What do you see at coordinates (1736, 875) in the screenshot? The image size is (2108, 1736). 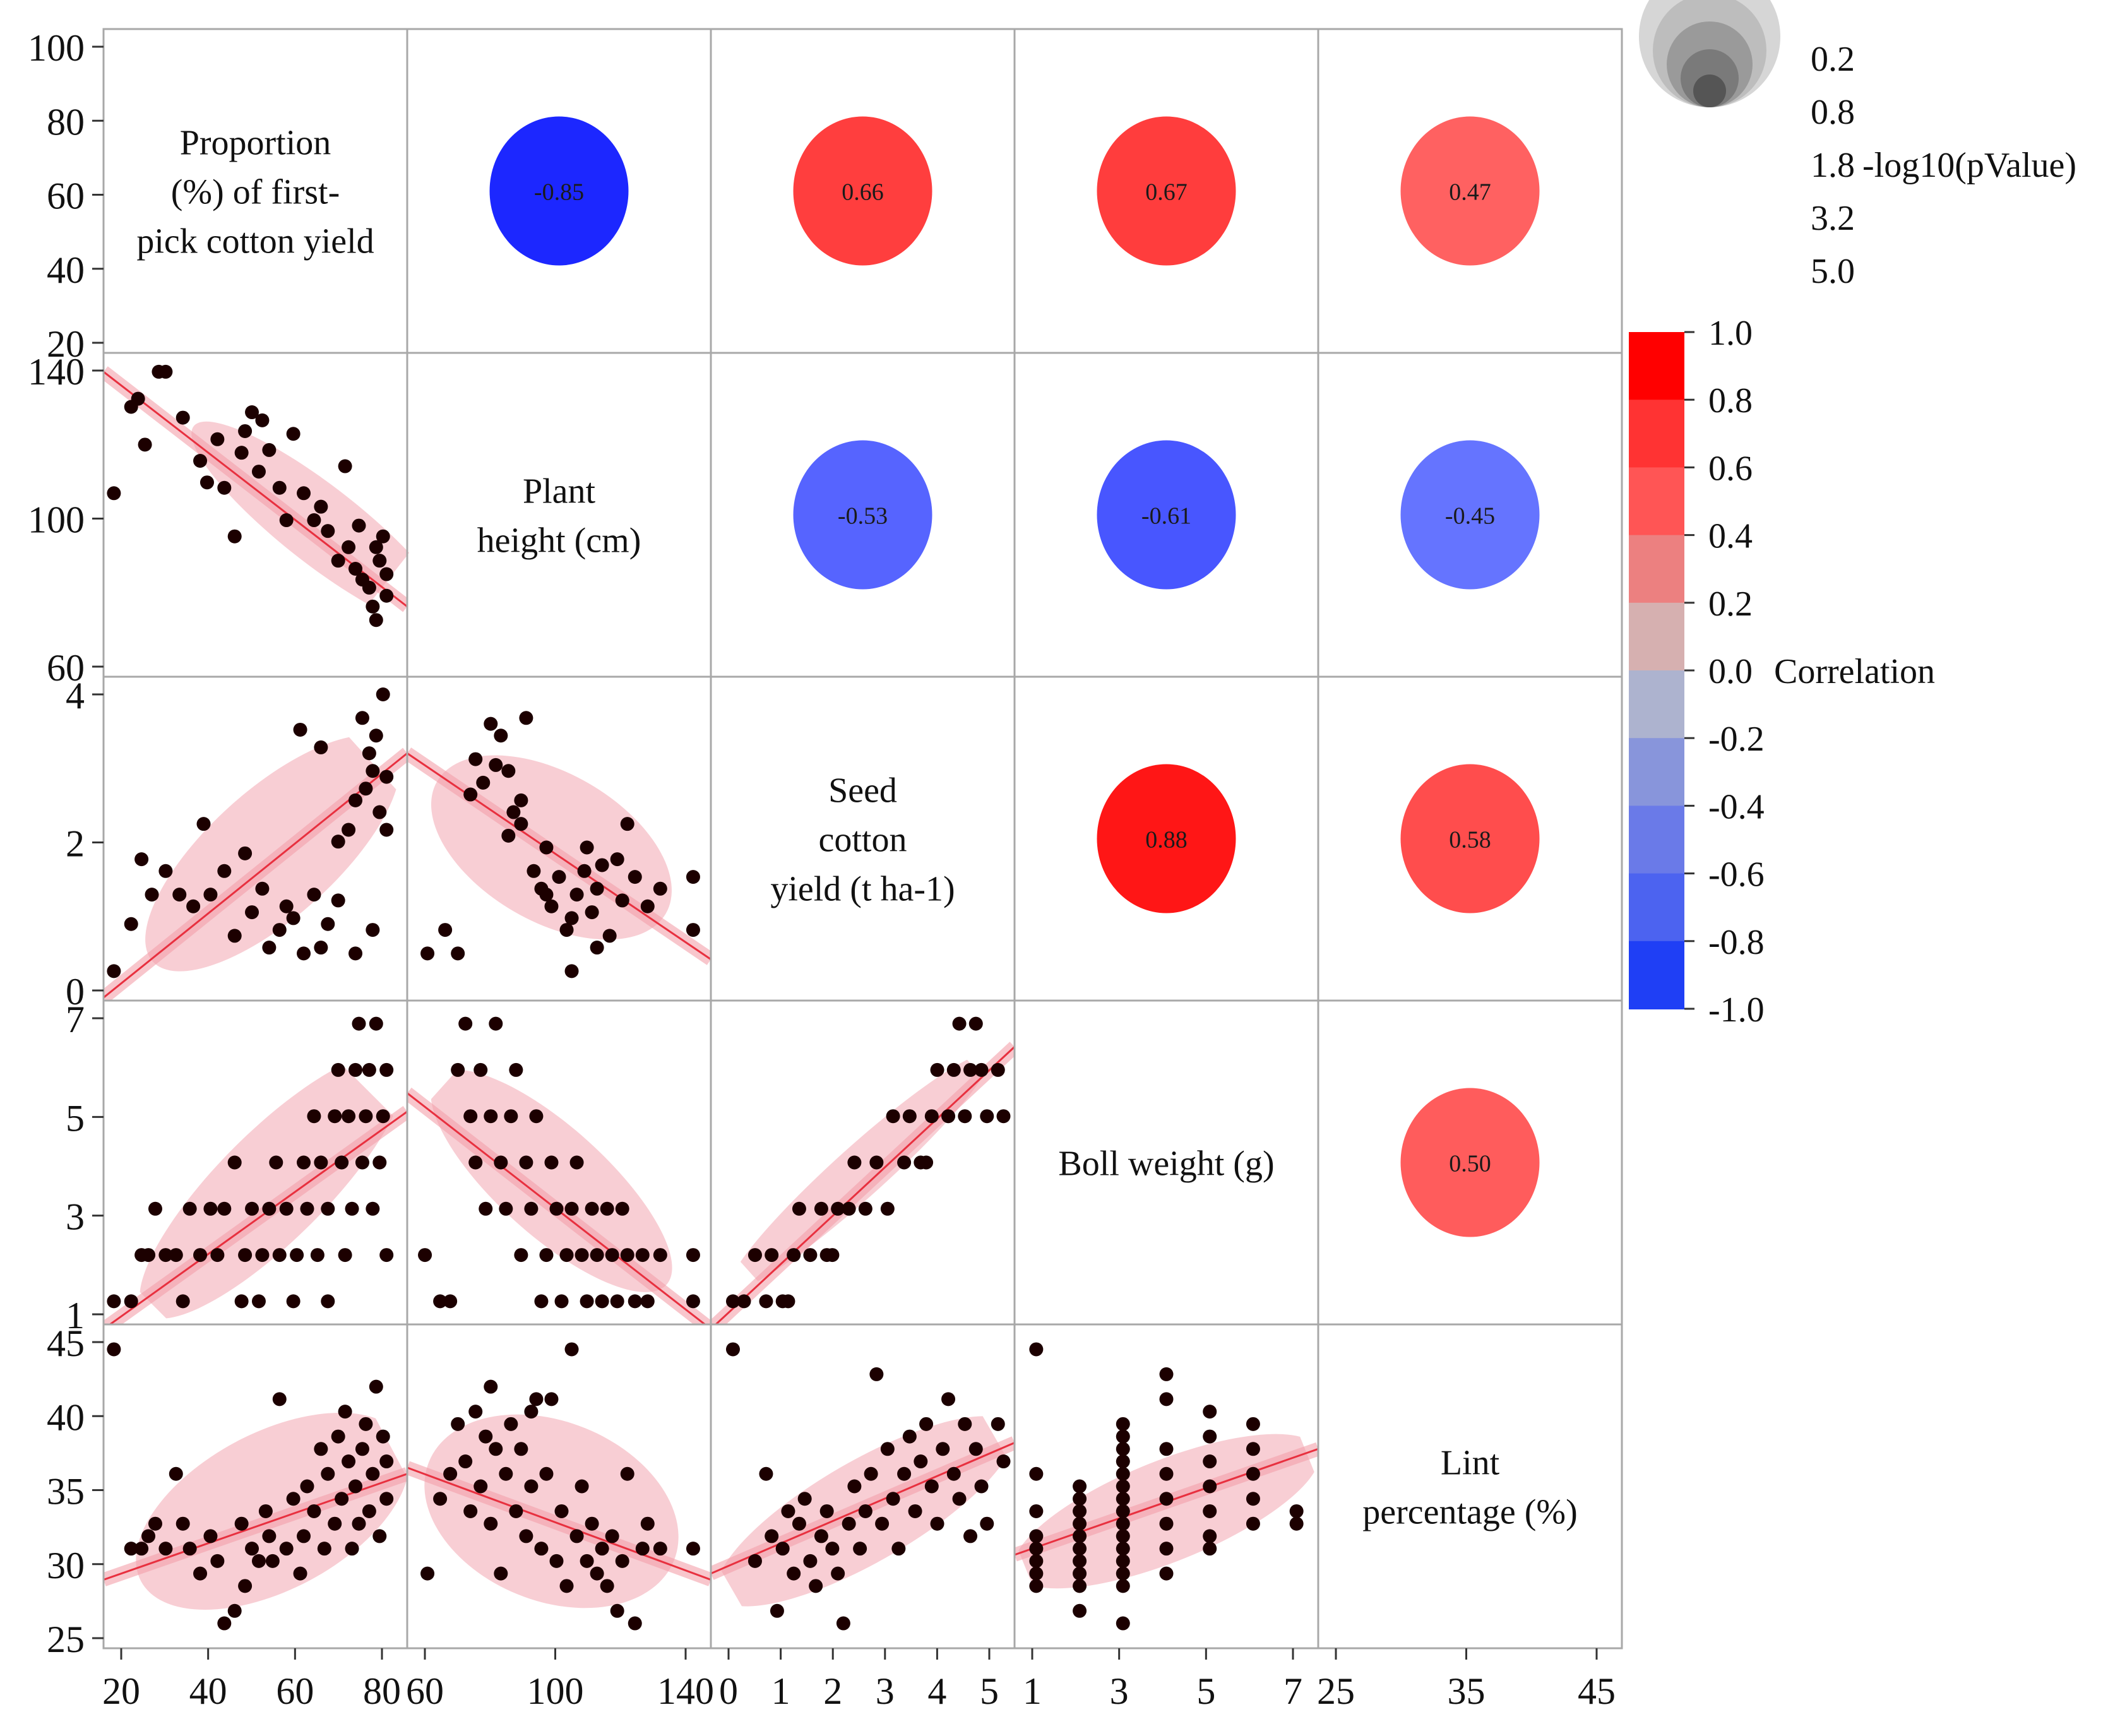 I see `correlation-legend-label: -0.6` at bounding box center [1736, 875].